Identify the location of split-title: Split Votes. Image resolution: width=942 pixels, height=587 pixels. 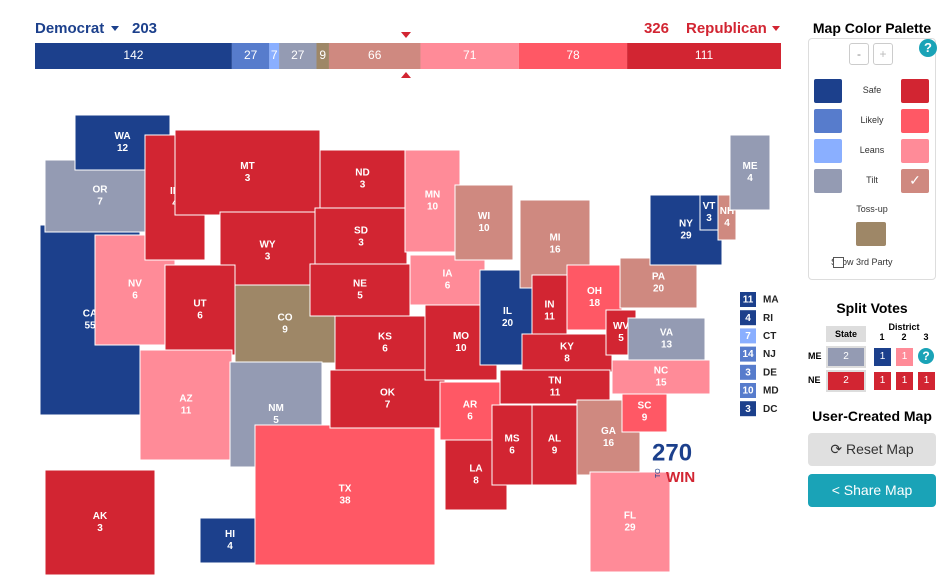
(872, 308).